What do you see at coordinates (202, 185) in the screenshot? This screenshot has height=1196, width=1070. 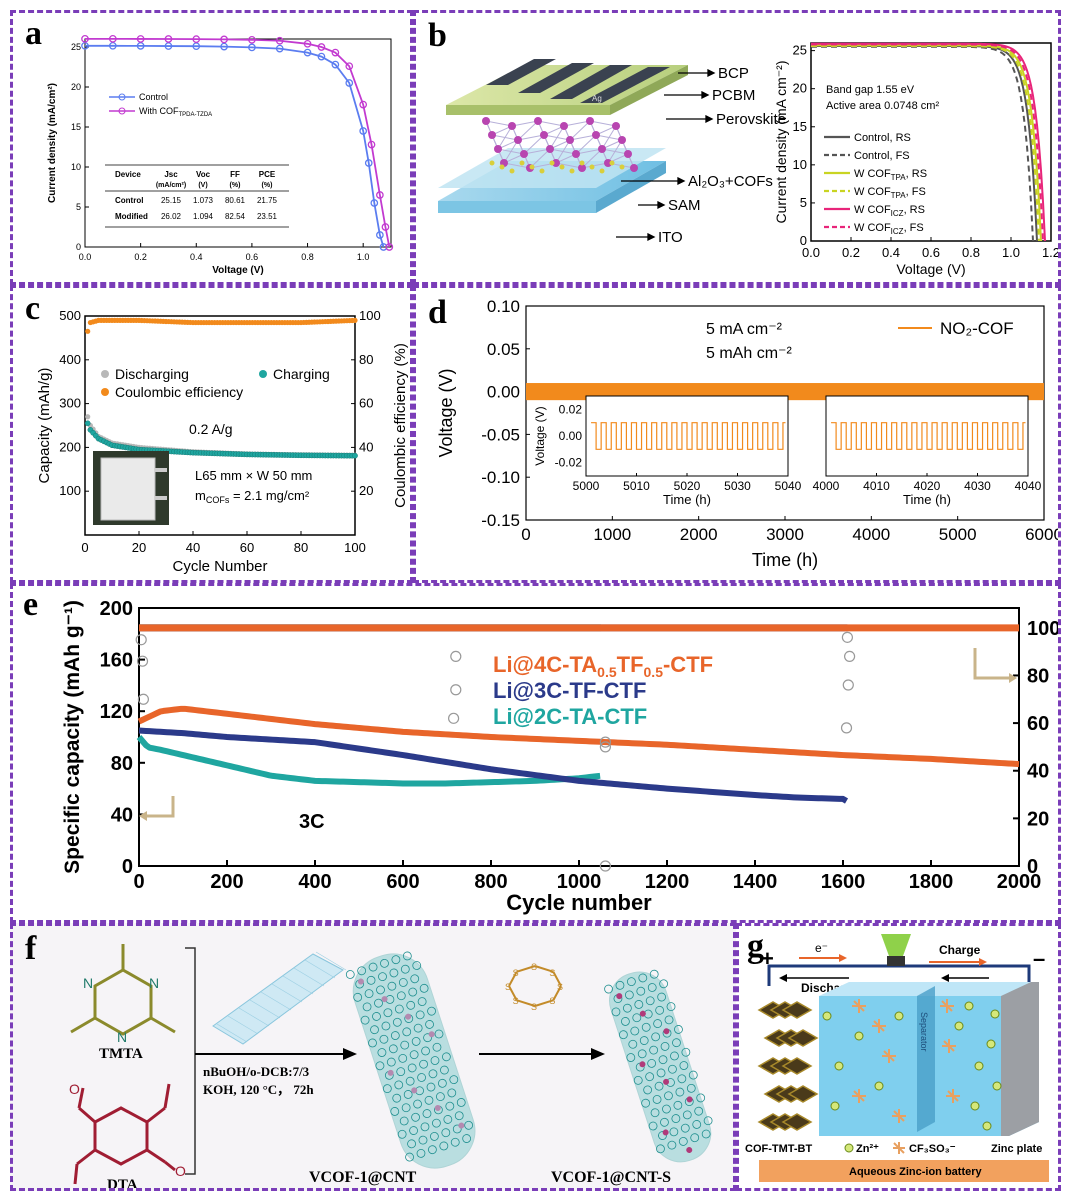 I see `table-header-unit: (V)` at bounding box center [202, 185].